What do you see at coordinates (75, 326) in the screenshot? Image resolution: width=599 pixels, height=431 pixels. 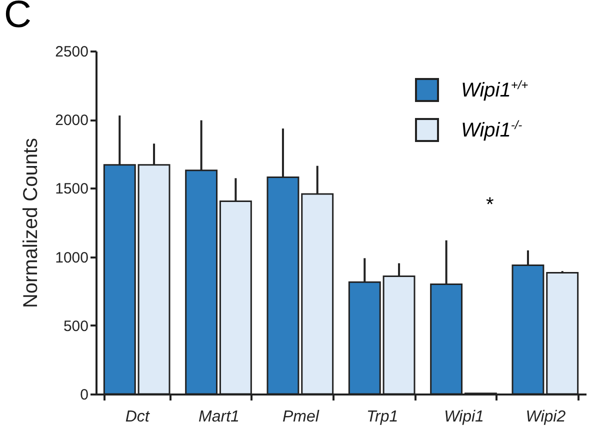 I see `y-tick-label: 500` at bounding box center [75, 326].